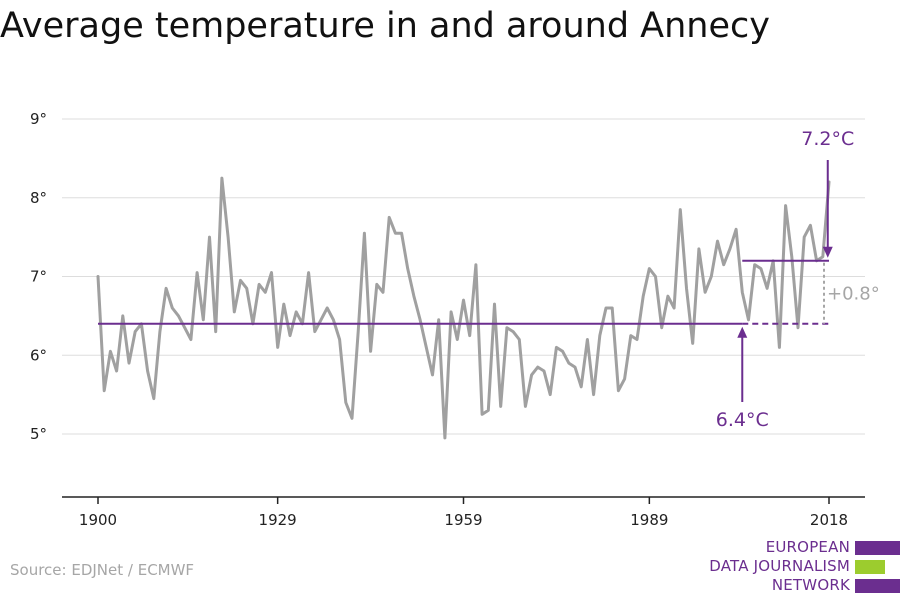 This screenshot has width=900, height=600. Describe the element at coordinates (827, 252) in the screenshot. I see `recent-arrow-head` at that location.